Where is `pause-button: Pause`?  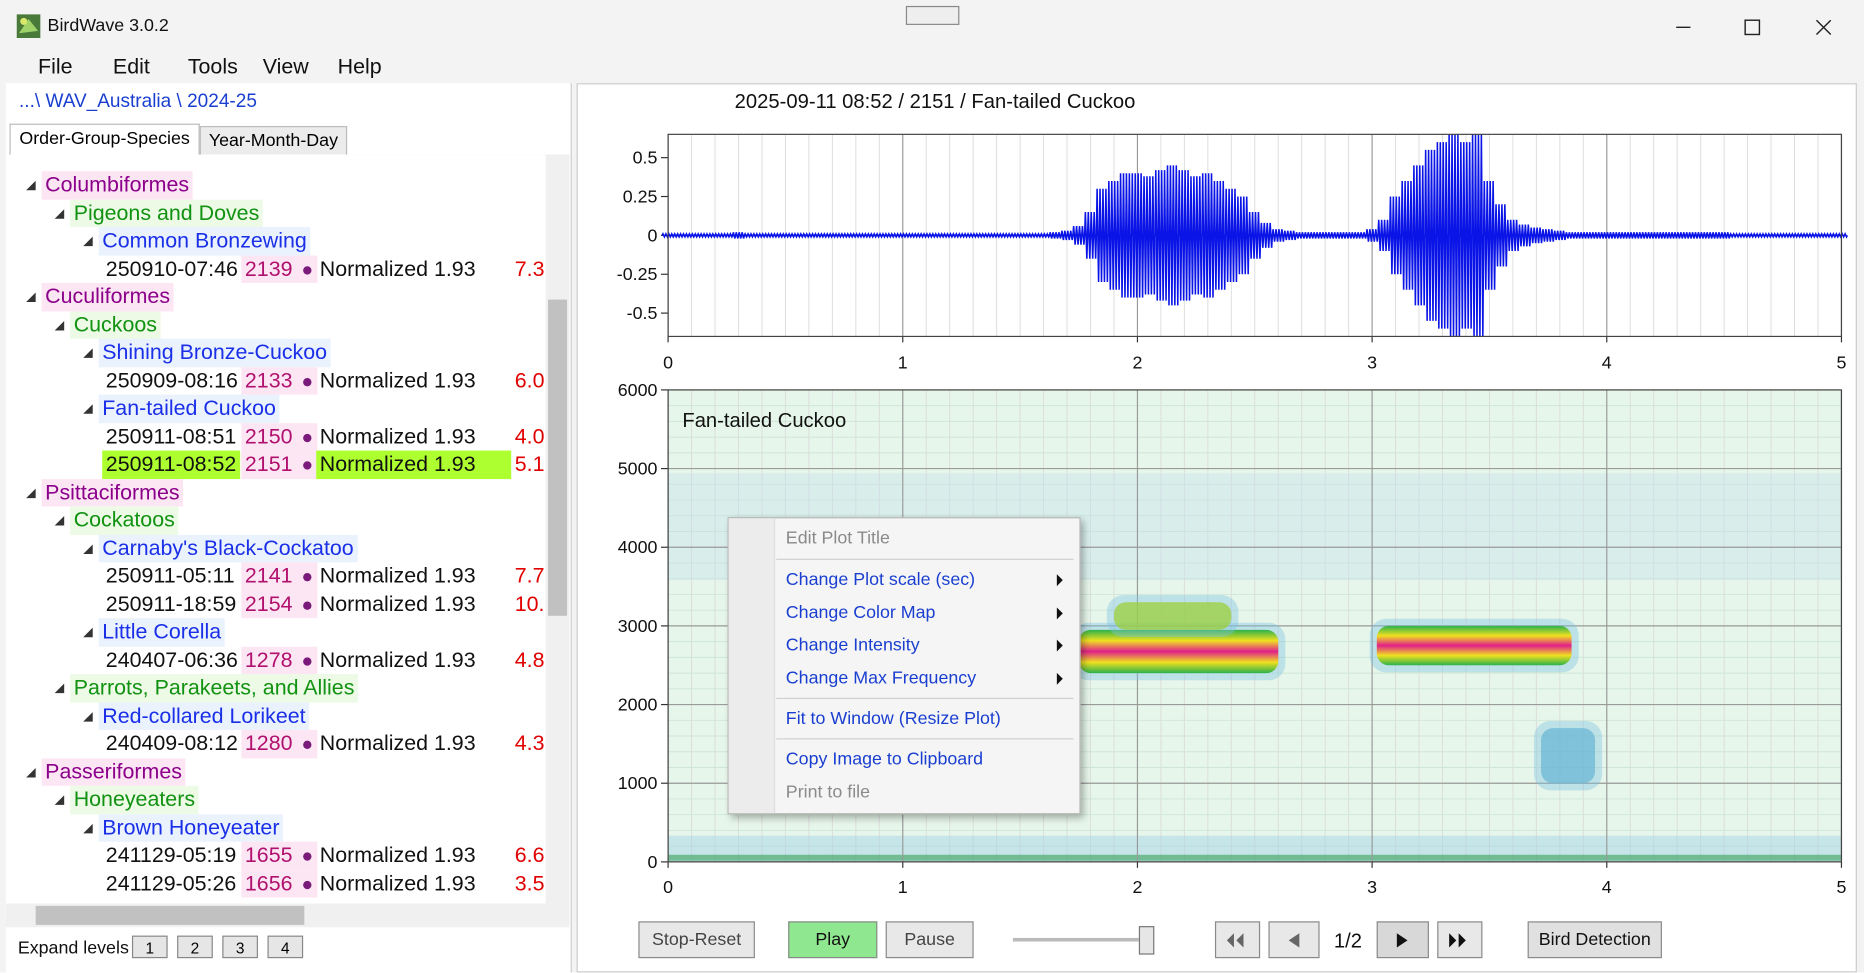 pause-button: Pause is located at coordinates (929, 940).